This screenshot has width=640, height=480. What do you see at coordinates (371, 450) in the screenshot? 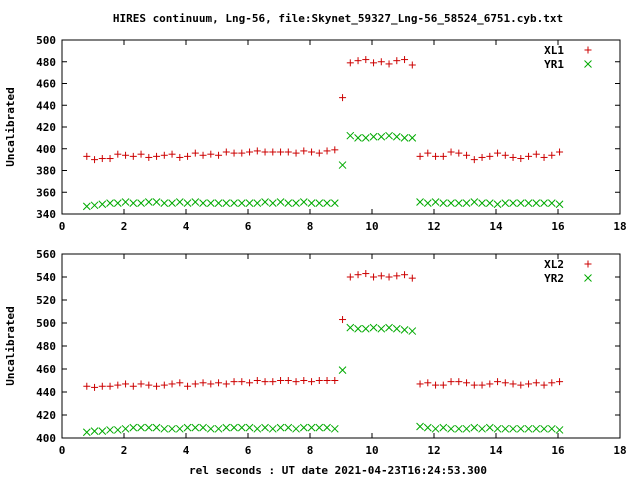
I see `x-tick-label: 10` at bounding box center [371, 450].